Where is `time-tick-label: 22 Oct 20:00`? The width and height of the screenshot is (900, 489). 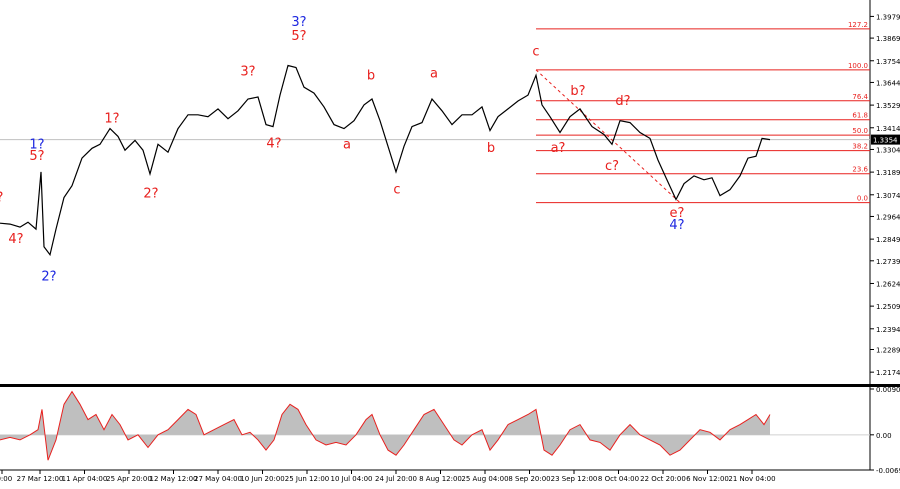
time-tick-label: 22 Oct 20:00 is located at coordinates (663, 479).